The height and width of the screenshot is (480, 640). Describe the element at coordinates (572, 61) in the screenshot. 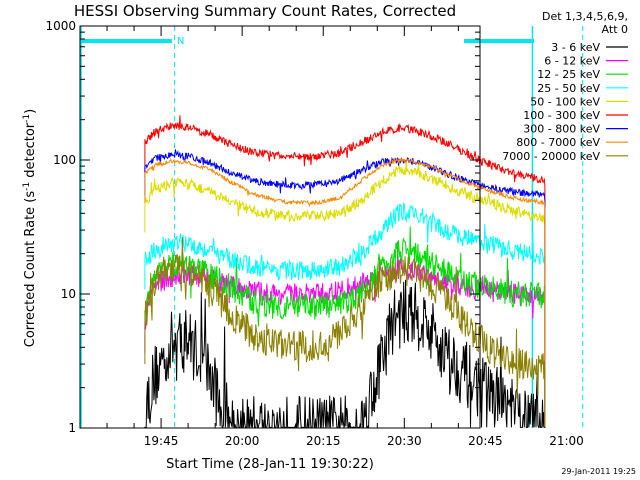

I see `legend-entry-label: 6 - 12 keV` at that location.